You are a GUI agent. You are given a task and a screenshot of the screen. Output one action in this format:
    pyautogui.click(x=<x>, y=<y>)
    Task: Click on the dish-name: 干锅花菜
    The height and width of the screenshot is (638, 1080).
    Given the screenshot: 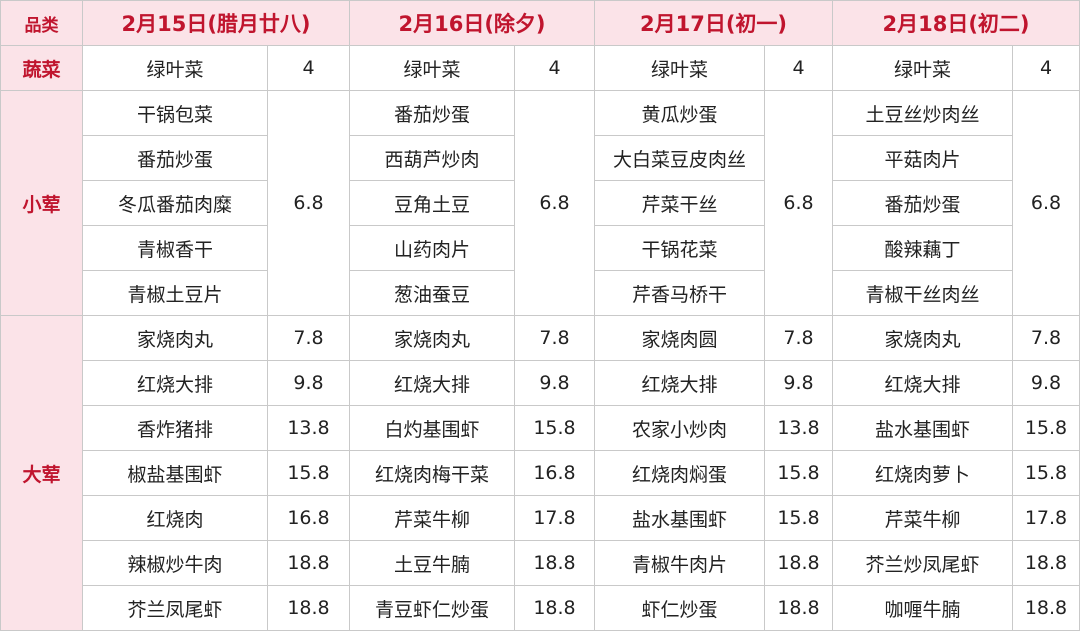 What is the action you would take?
    pyautogui.click(x=679, y=248)
    